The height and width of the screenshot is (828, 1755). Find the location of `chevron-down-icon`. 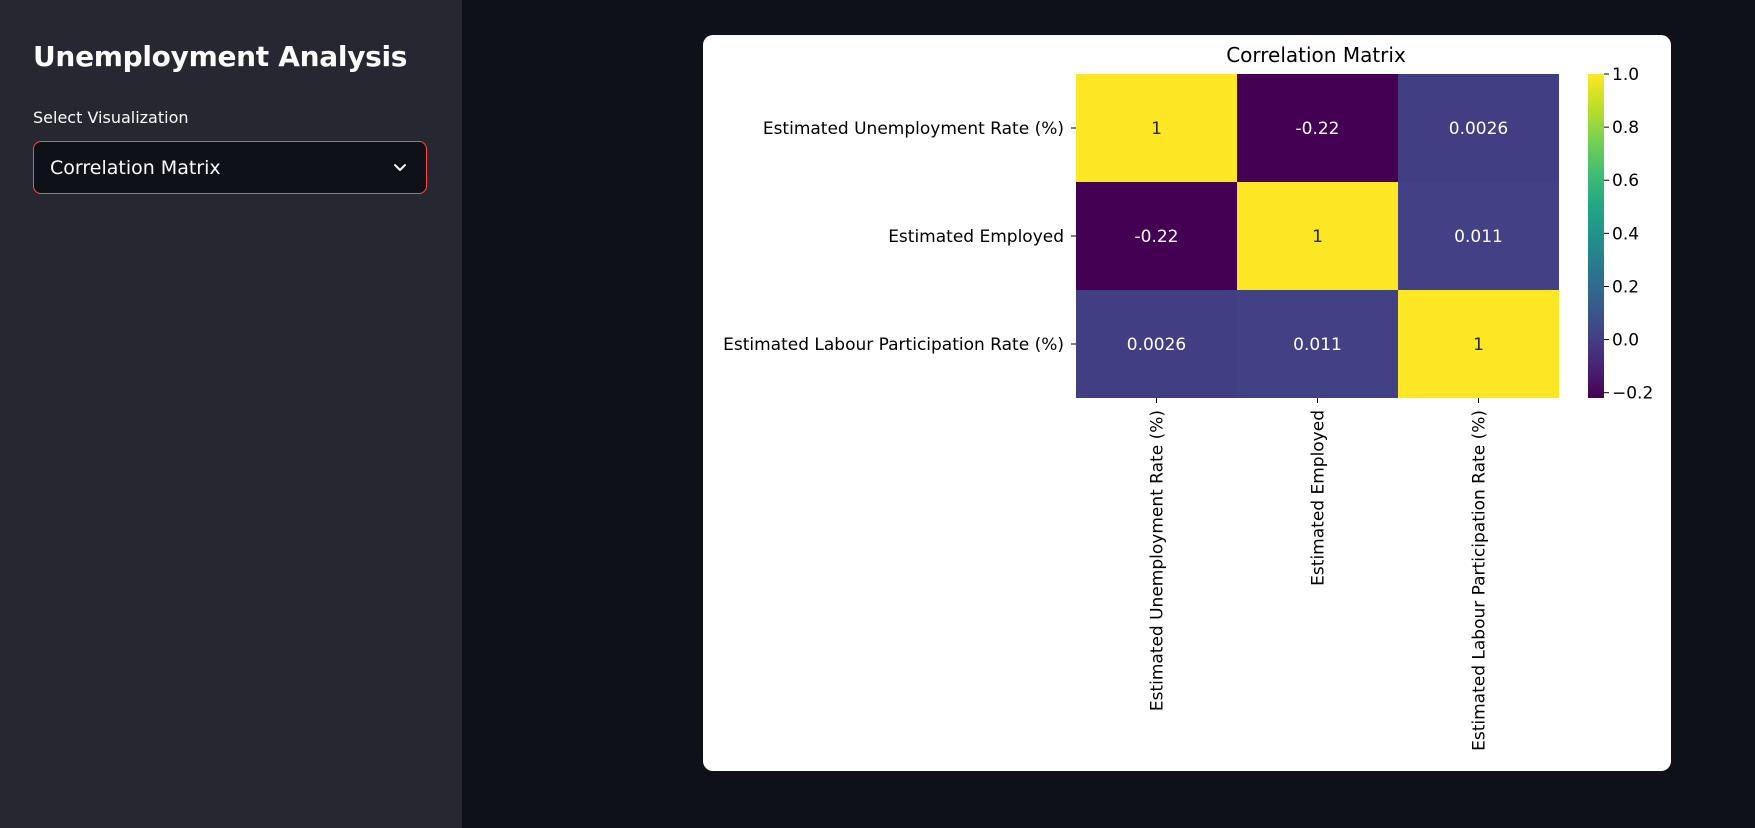

chevron-down-icon is located at coordinates (400, 167).